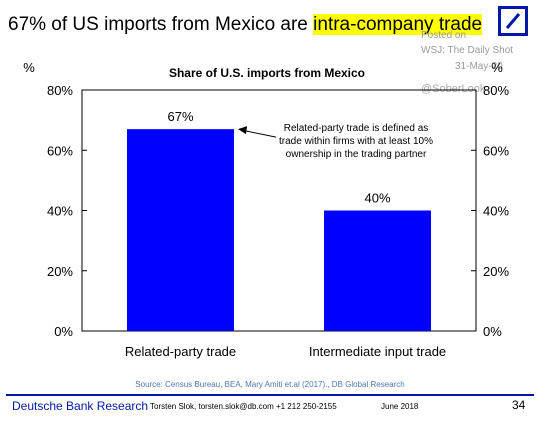  I want to click on annotation-text-line: ownership in the trading partner, so click(356, 154).